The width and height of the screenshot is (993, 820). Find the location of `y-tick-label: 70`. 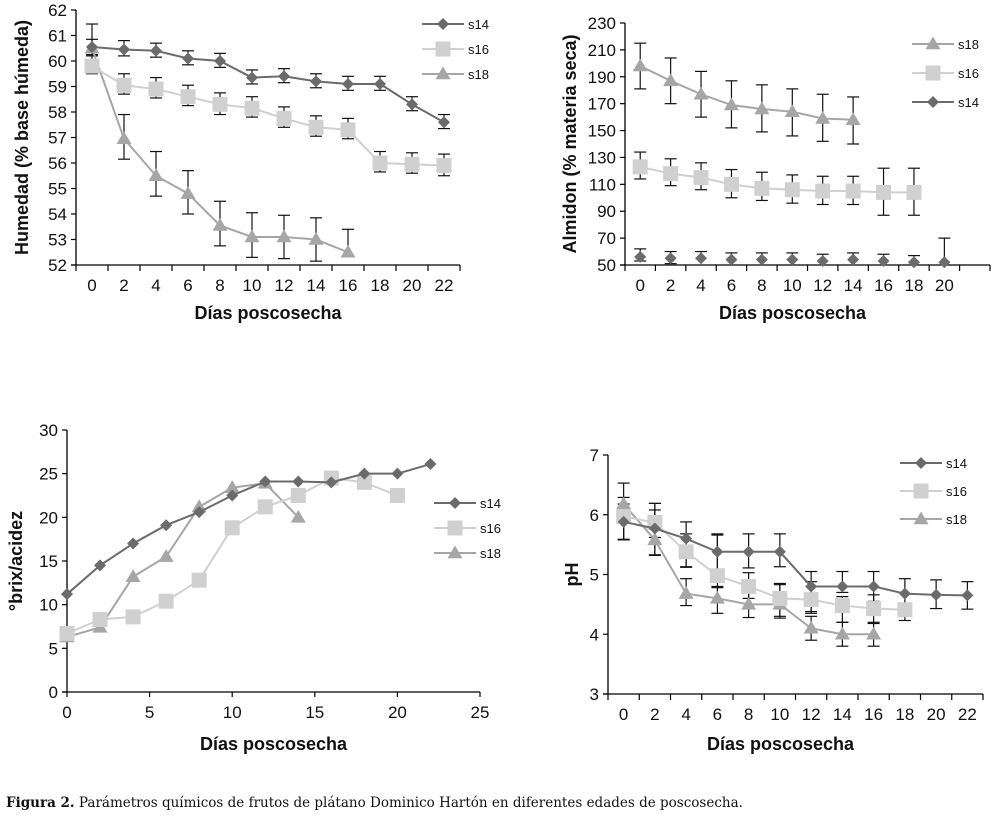

y-tick-label: 70 is located at coordinates (606, 238).